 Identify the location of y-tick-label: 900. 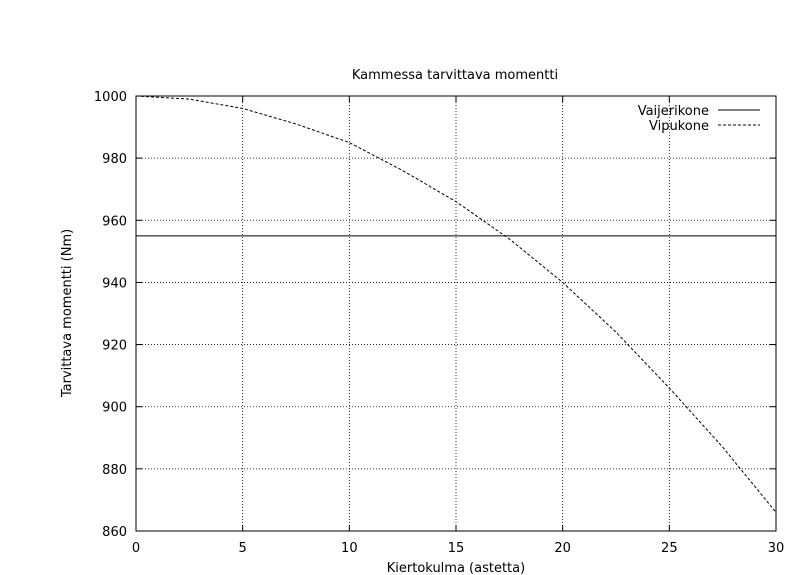
(114, 408).